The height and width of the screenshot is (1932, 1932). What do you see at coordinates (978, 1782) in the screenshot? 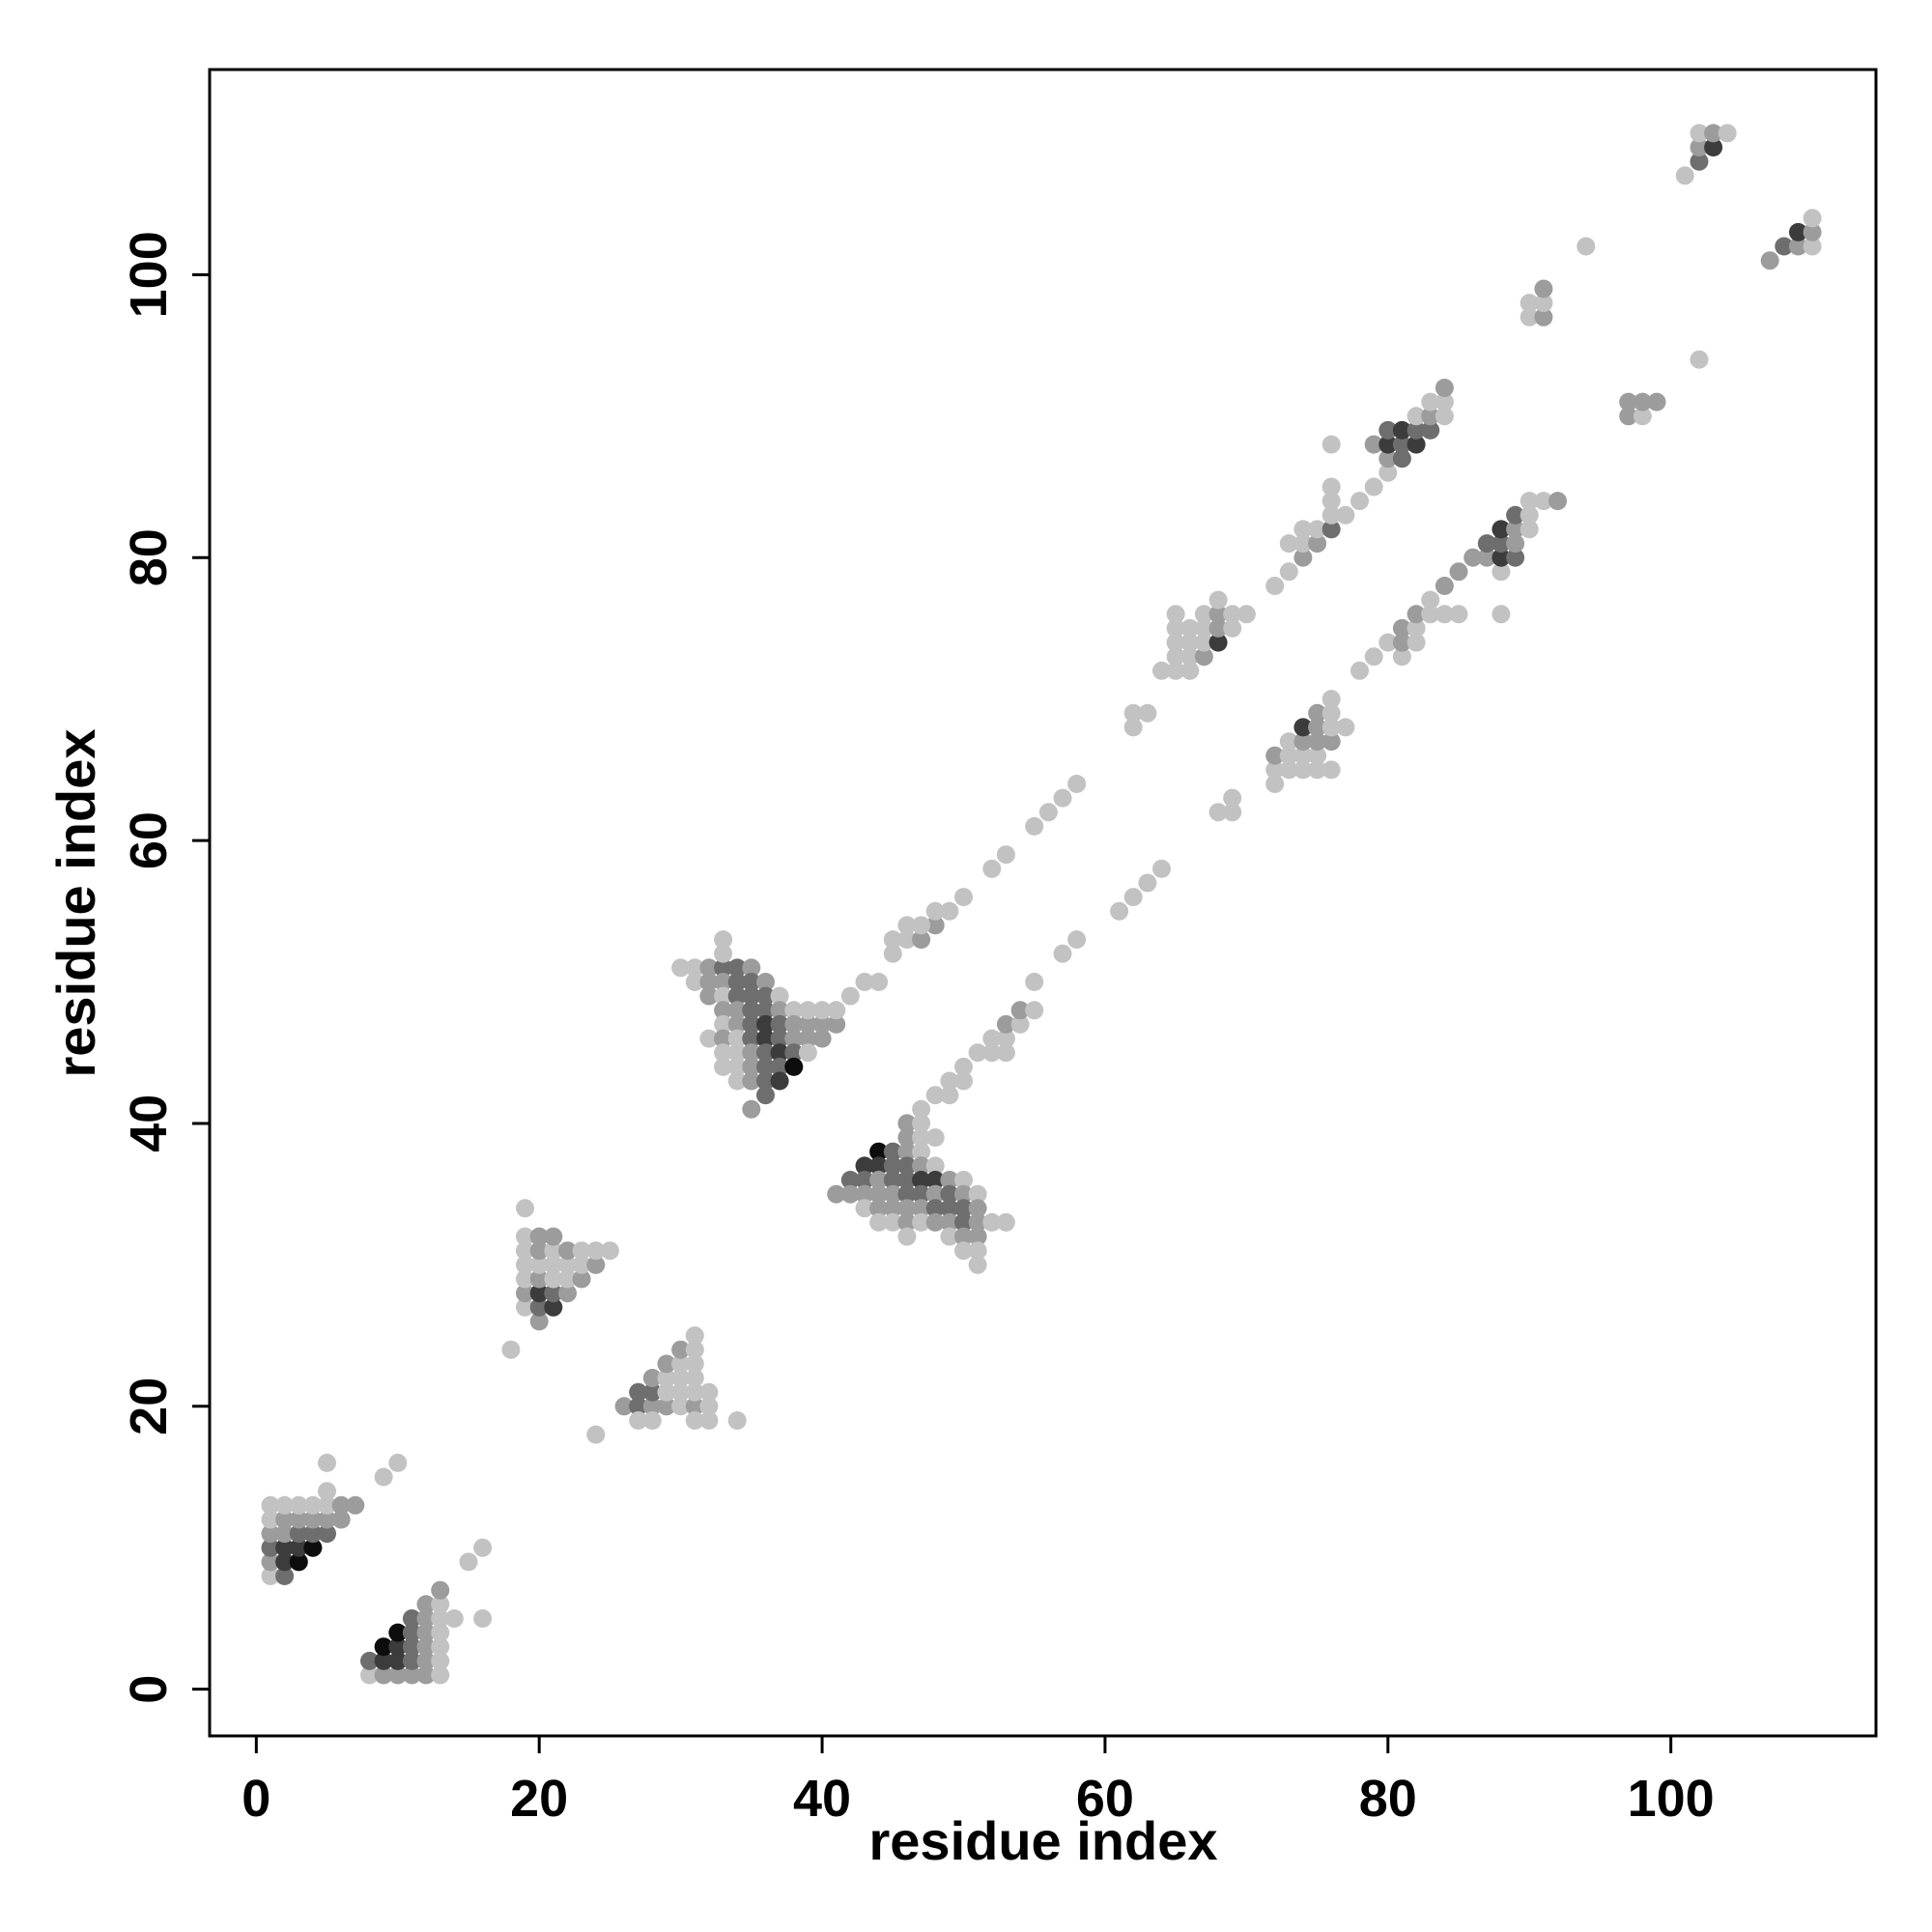
I see `x-axis: 0 20 40 60 80 100` at bounding box center [978, 1782].